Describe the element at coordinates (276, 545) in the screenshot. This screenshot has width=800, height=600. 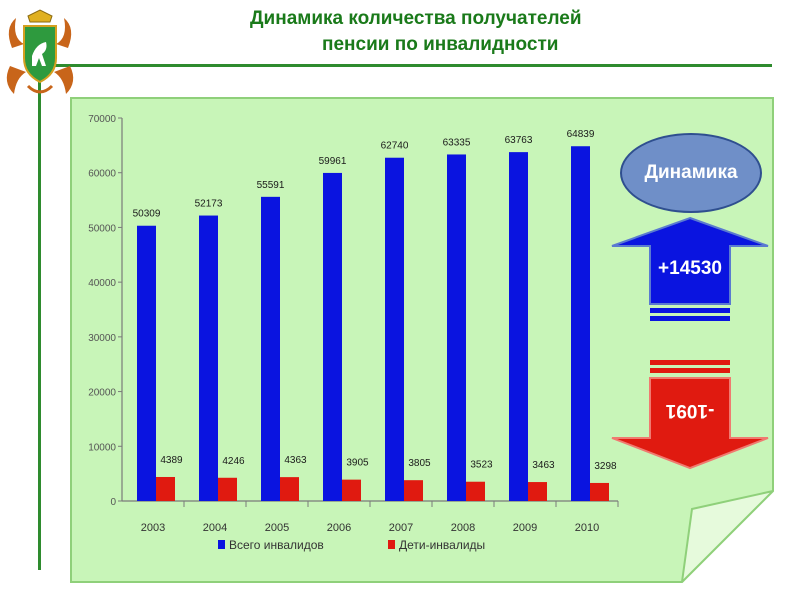
I see `legend-label-total: Всего инвалидов` at that location.